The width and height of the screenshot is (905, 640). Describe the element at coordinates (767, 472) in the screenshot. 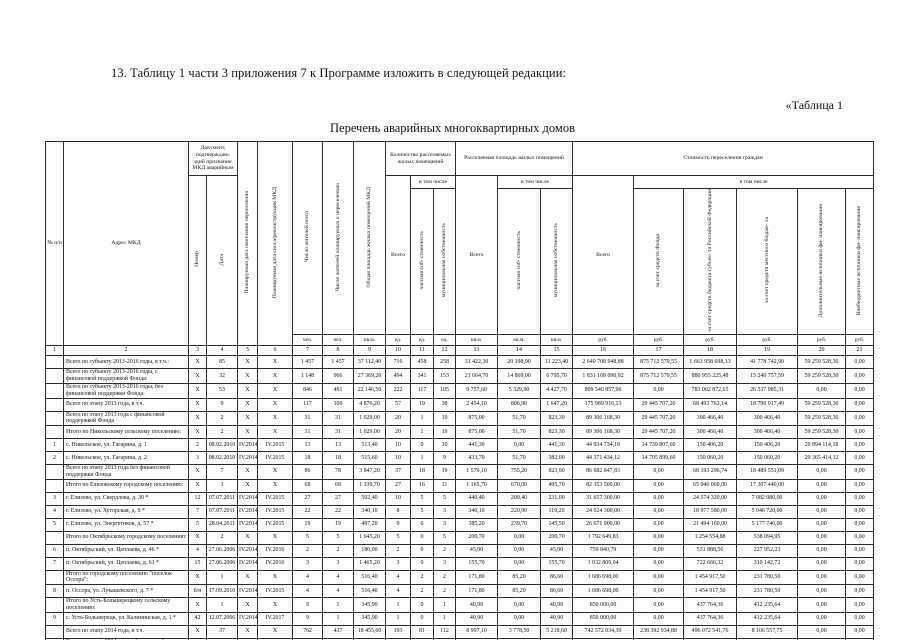

I see `table-cell: 18 489 551,09` at that location.